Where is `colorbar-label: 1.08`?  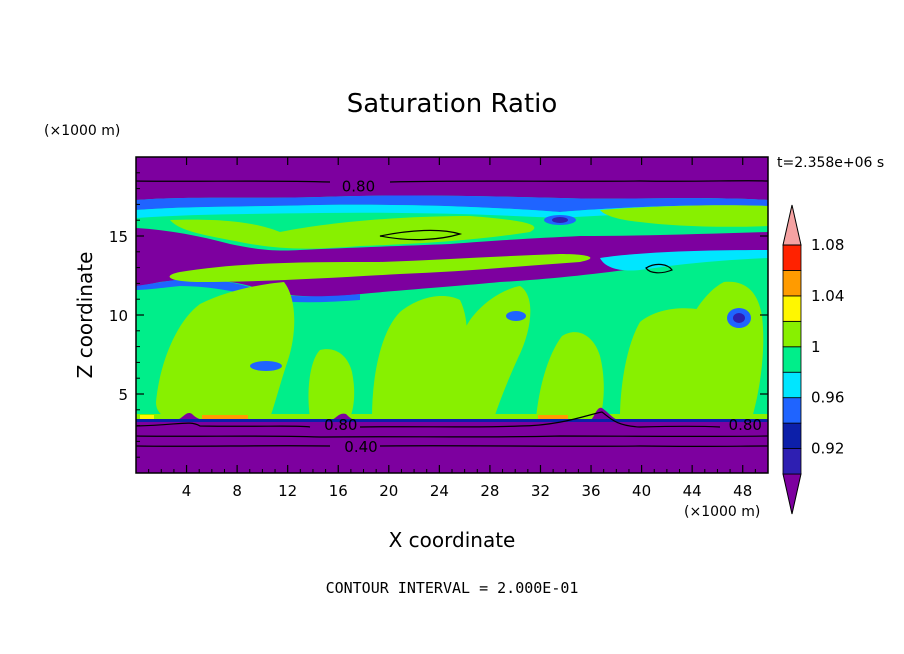 colorbar-label: 1.08 is located at coordinates (827, 245).